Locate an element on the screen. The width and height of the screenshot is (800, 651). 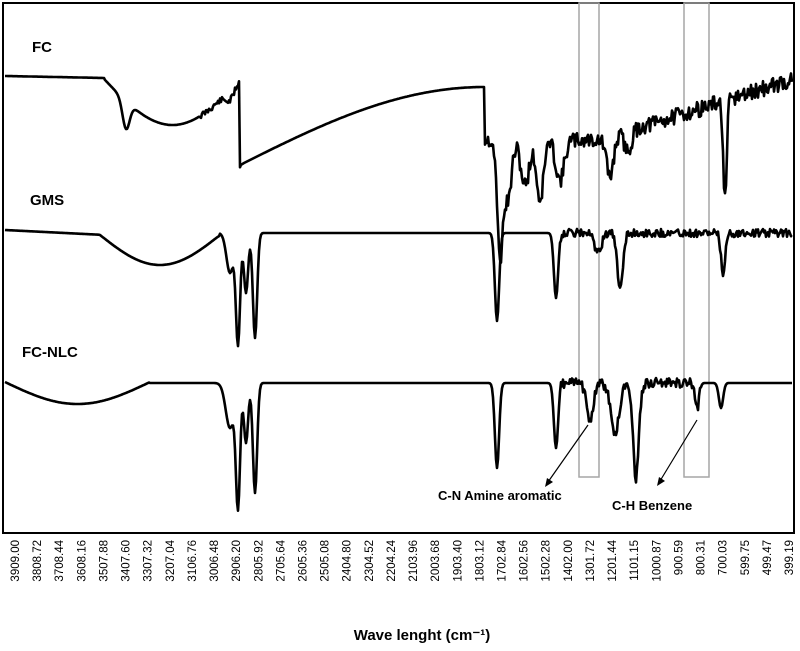
x-tick-label: 2103.96 is located at coordinates (414, 561).